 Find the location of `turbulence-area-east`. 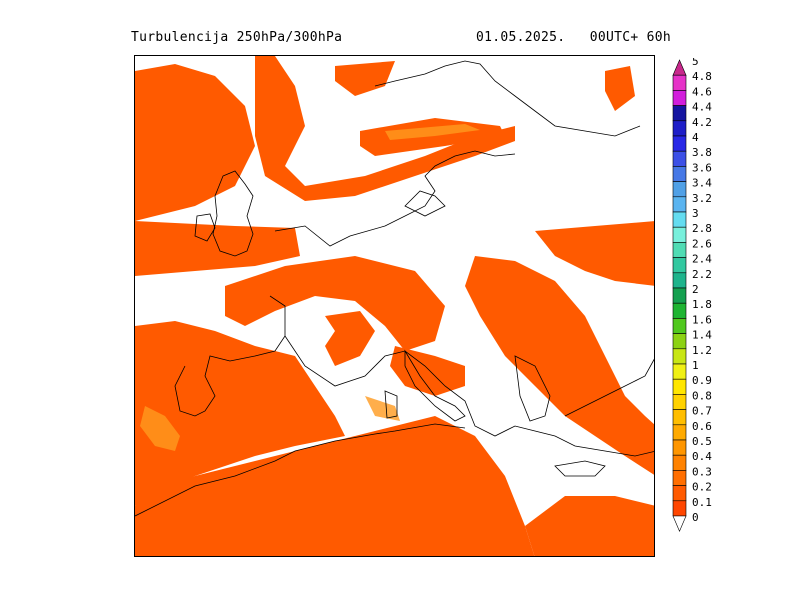

turbulence-area-east is located at coordinates (594, 253).